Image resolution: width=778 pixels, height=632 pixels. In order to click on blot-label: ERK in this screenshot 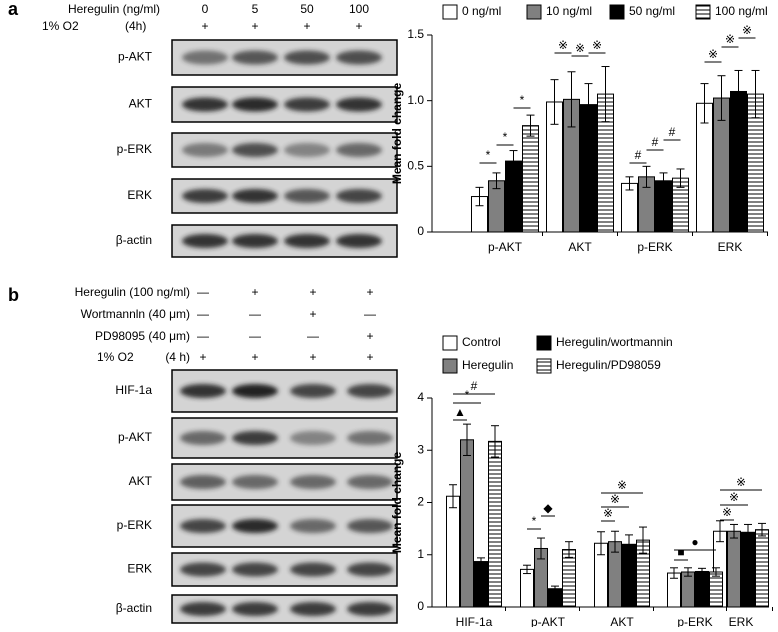, I will do `click(139, 569)`.